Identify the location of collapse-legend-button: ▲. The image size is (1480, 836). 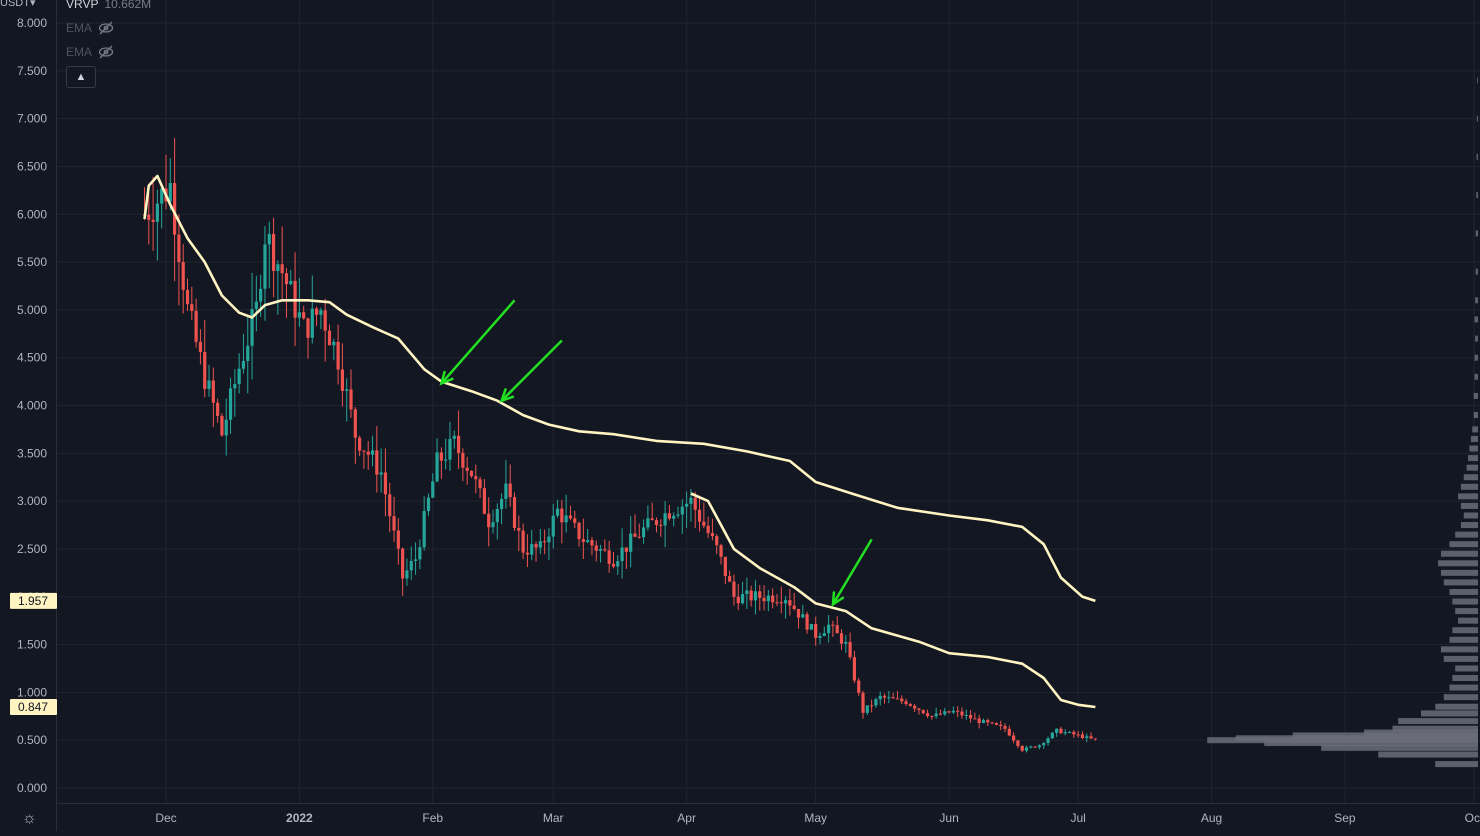
(81, 77).